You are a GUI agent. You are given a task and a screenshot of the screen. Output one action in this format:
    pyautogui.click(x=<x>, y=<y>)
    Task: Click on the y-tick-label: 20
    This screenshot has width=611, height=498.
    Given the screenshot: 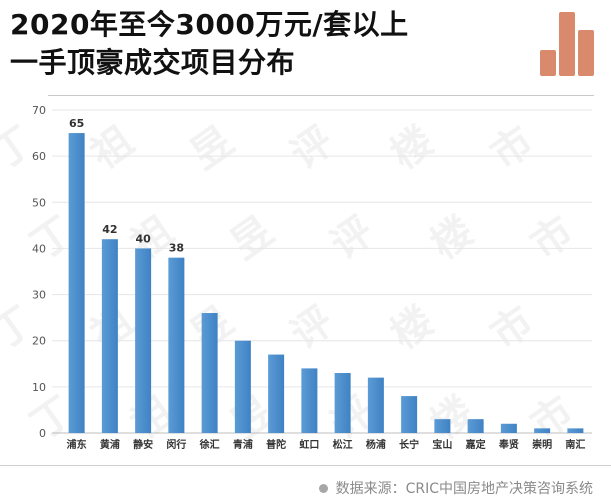 What is the action you would take?
    pyautogui.click(x=39, y=341)
    